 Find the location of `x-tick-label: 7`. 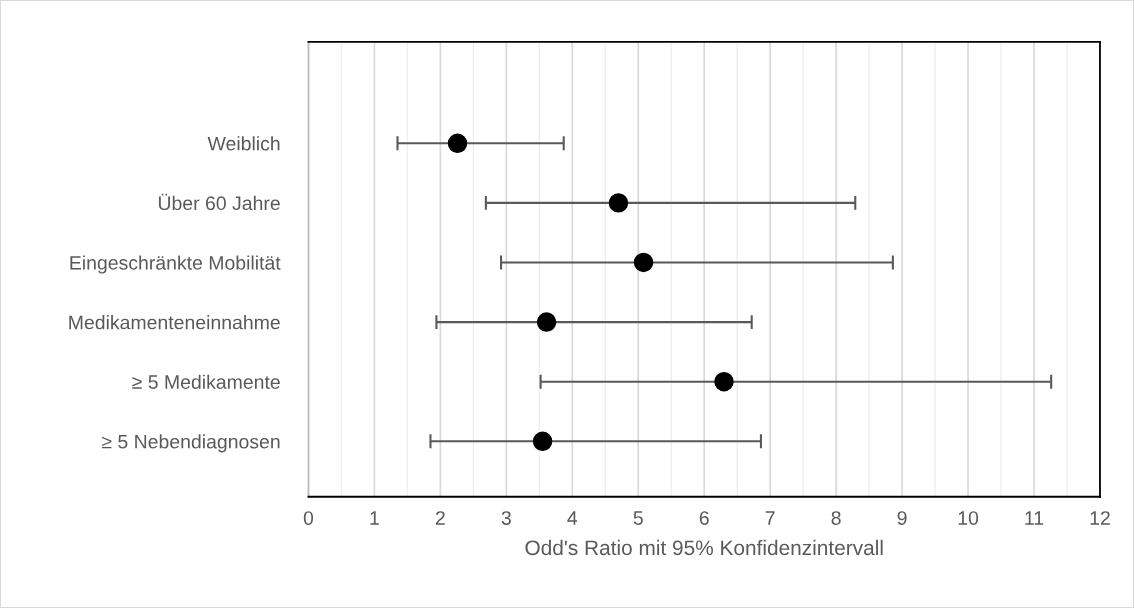

x-tick-label: 7 is located at coordinates (770, 518).